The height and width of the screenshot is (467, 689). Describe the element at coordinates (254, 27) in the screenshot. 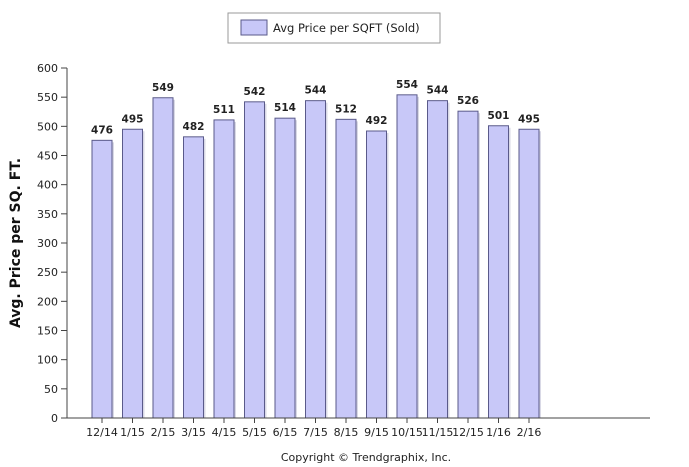

I see `legend-swatch` at that location.